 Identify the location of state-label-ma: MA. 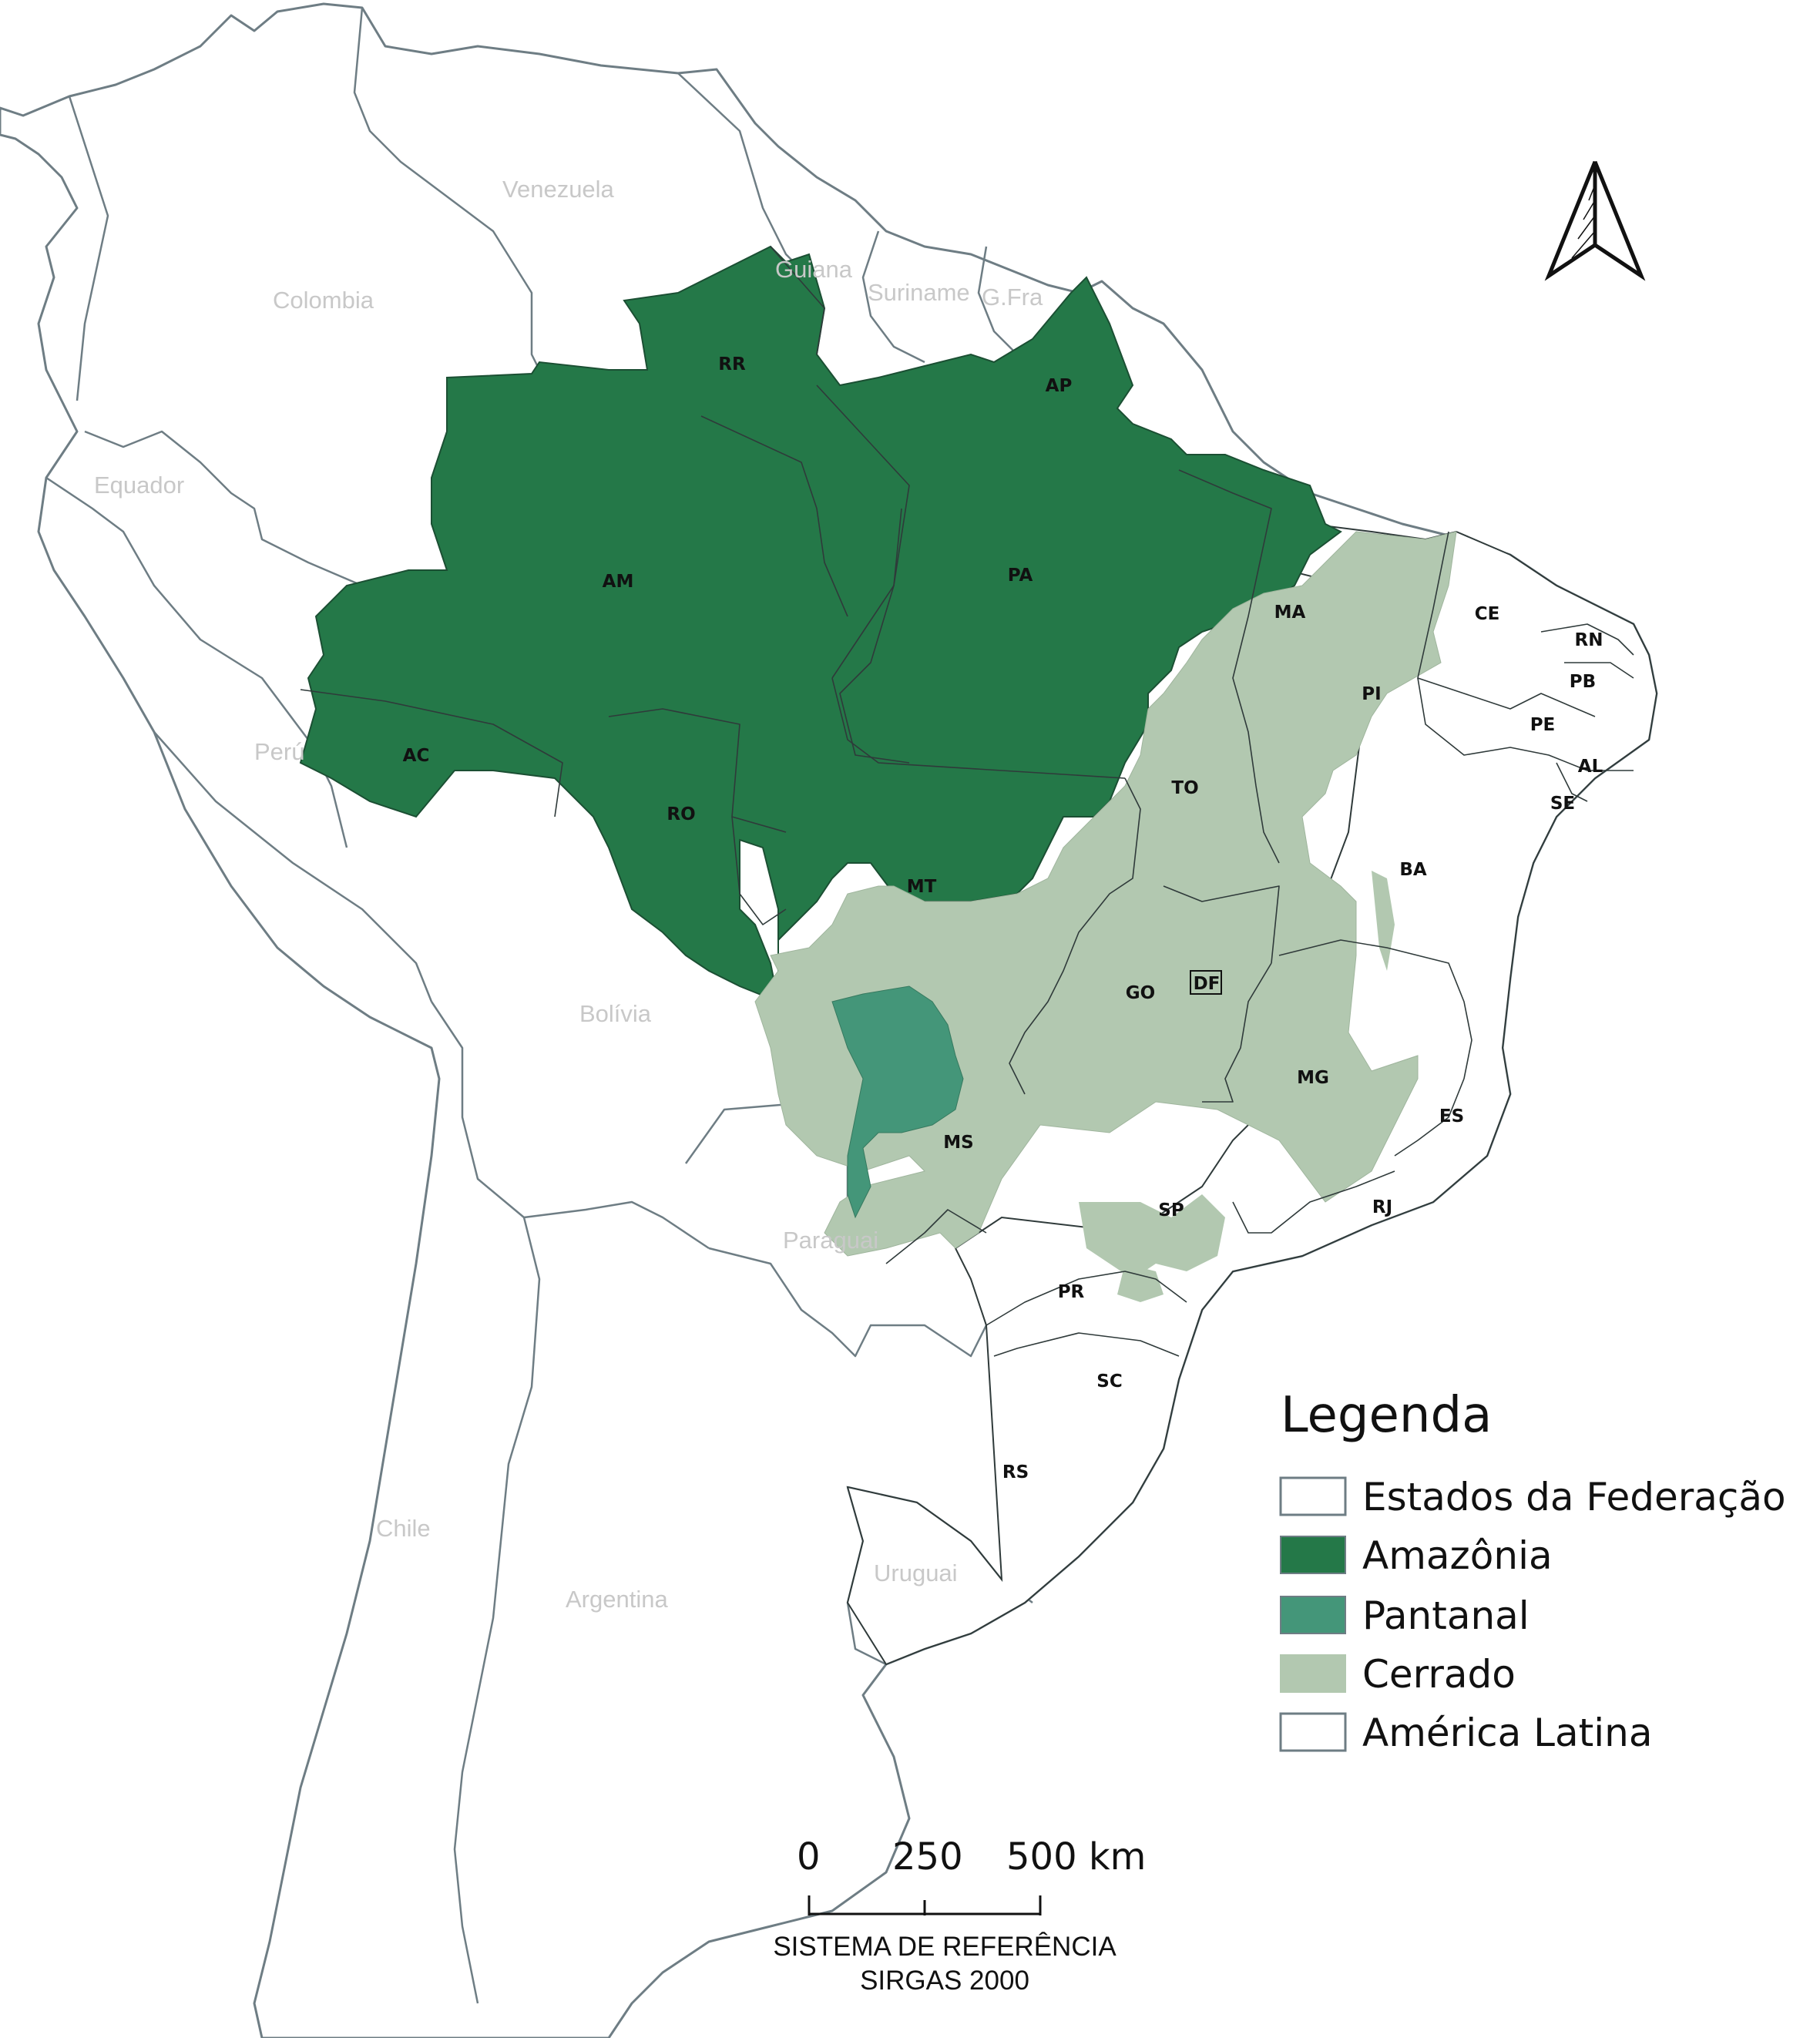
(1290, 613).